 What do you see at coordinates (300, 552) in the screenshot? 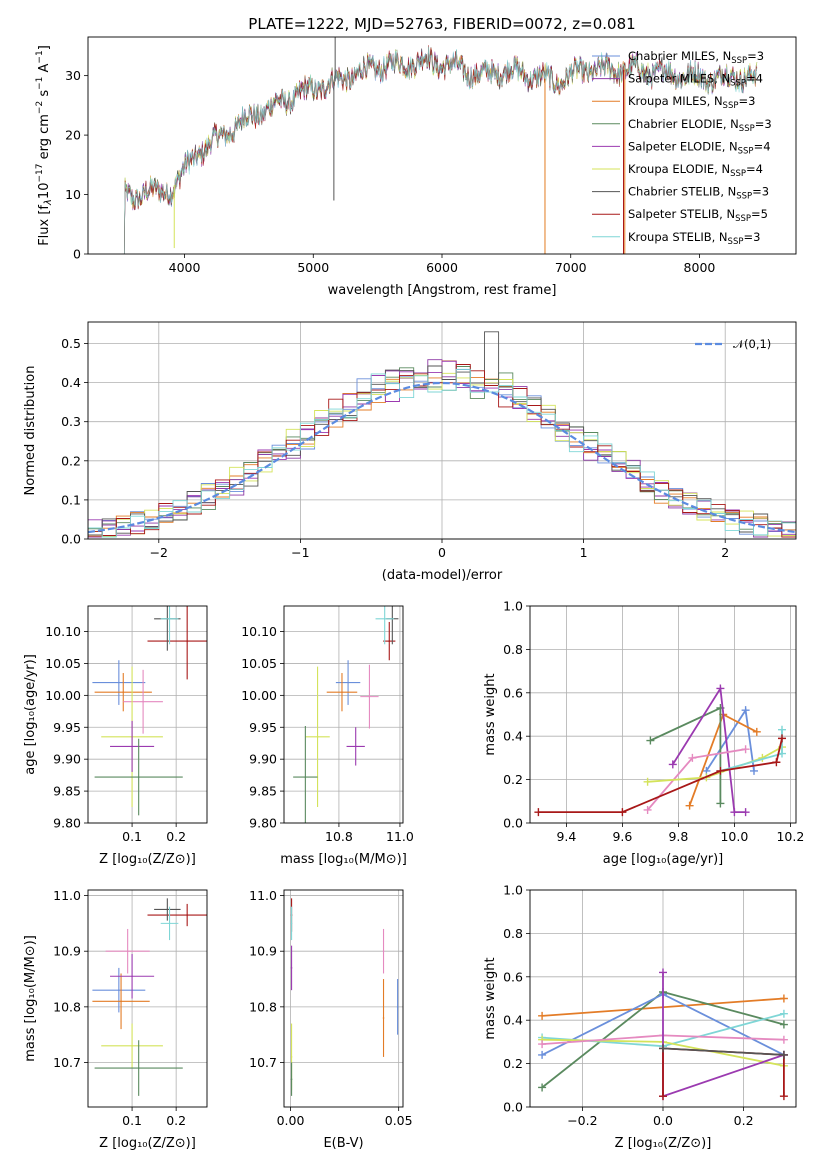
I see `x-tick-label: −1` at bounding box center [300, 552].